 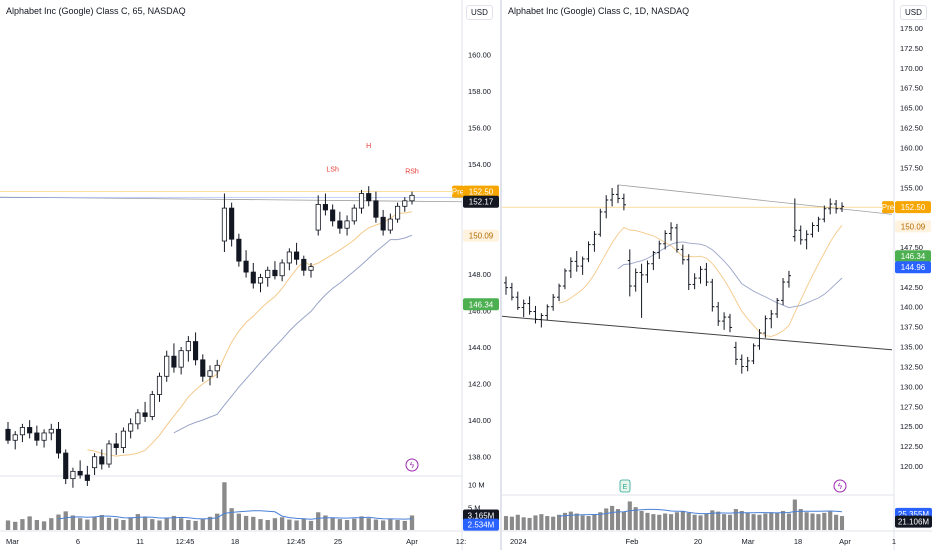 What do you see at coordinates (461, 541) in the screenshot?
I see `date-tick-label: 12:` at bounding box center [461, 541].